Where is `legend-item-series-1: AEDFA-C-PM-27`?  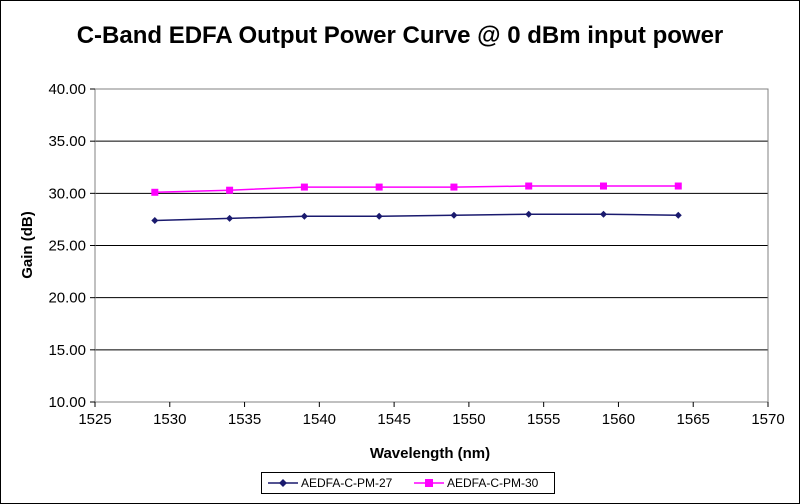 legend-item-series-1: AEDFA-C-PM-27 is located at coordinates (330, 483).